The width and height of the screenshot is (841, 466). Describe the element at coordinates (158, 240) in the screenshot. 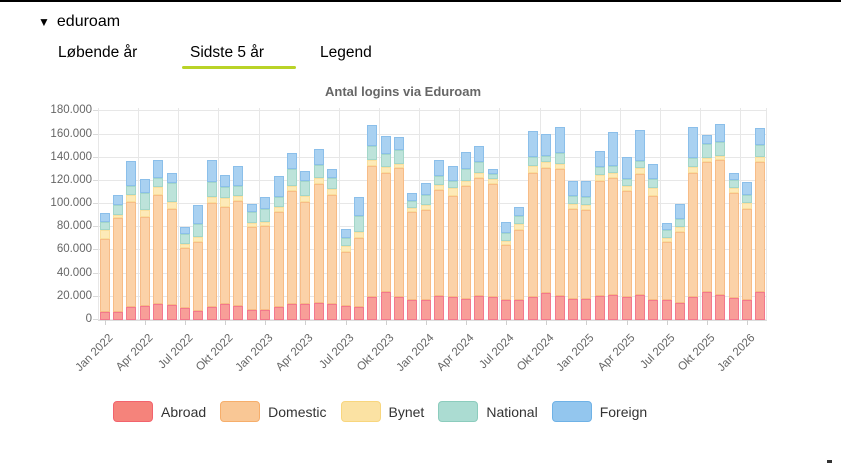

I see `bar-maj-2022` at that location.